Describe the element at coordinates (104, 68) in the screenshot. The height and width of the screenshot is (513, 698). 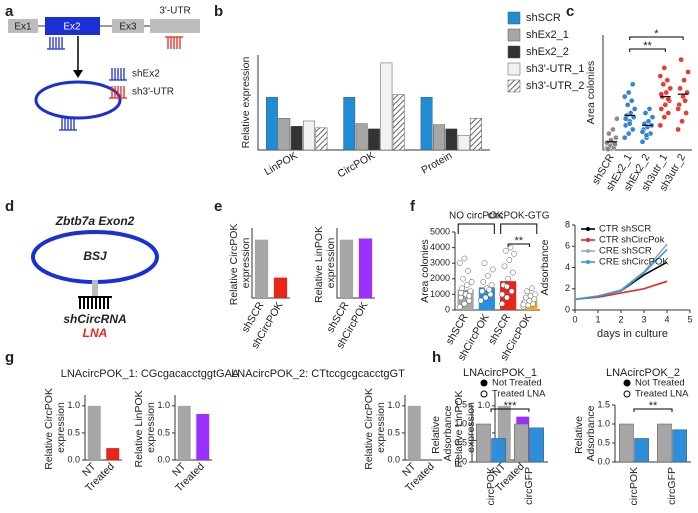
I see `gene-diagram: Ex1 Ex2 Ex3 3'-UTR shEx2 sh3'-UTR` at that location.